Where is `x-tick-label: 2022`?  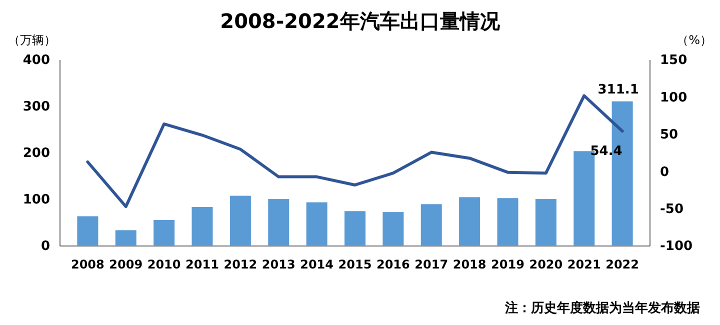
x-tick-label: 2022 is located at coordinates (623, 265).